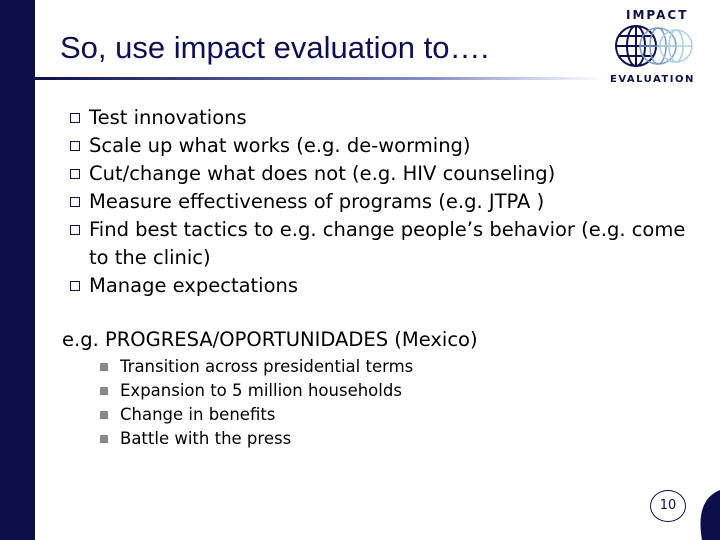 This screenshot has height=540, width=720. What do you see at coordinates (261, 390) in the screenshot?
I see `sub-text: Expansion to 5 million households` at bounding box center [261, 390].